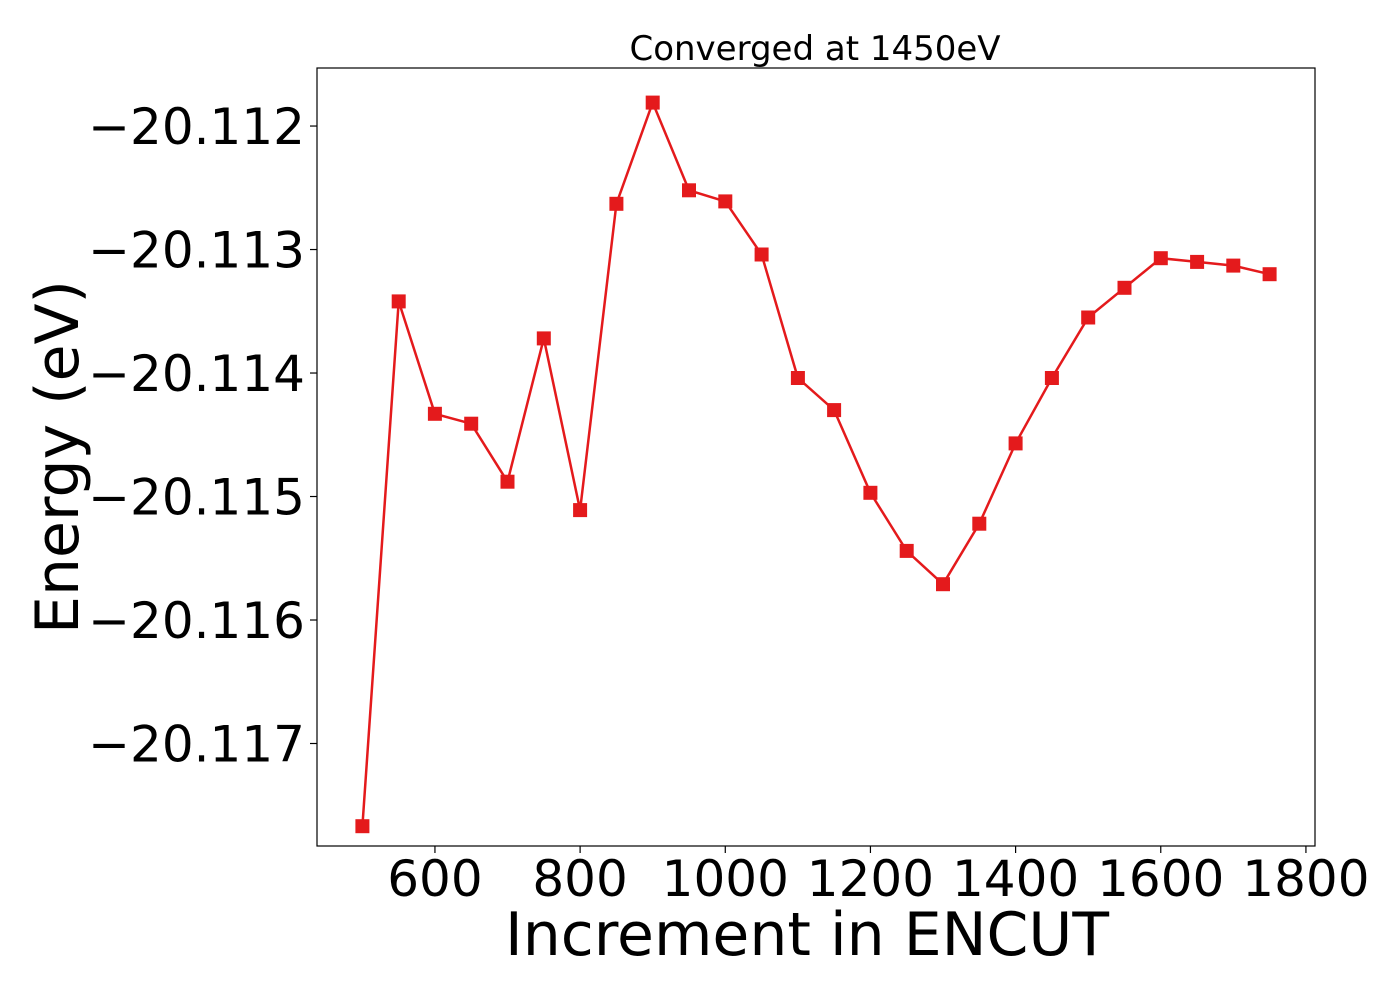 Image resolution: width=1400 pixels, height=1000 pixels. Describe the element at coordinates (807, 935) in the screenshot. I see `x-axis-label: Increment in ENCUT` at that location.